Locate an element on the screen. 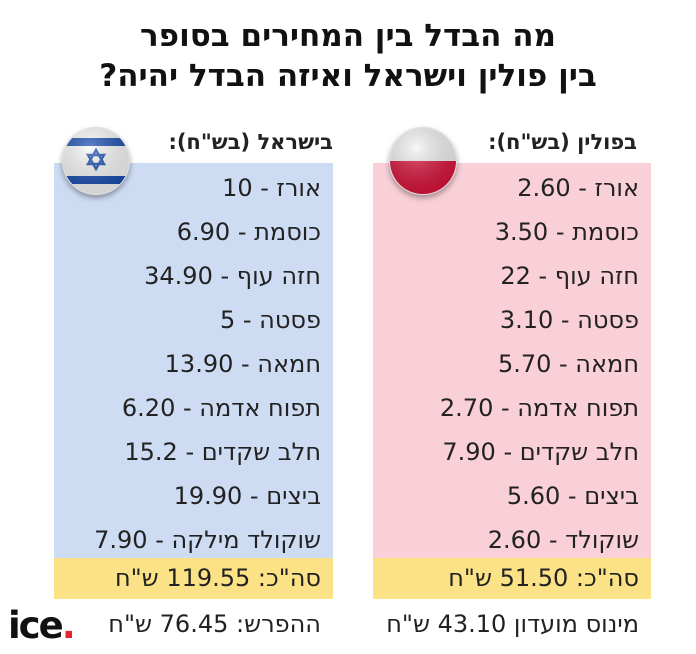  logo-text: ice is located at coordinates (36, 625).